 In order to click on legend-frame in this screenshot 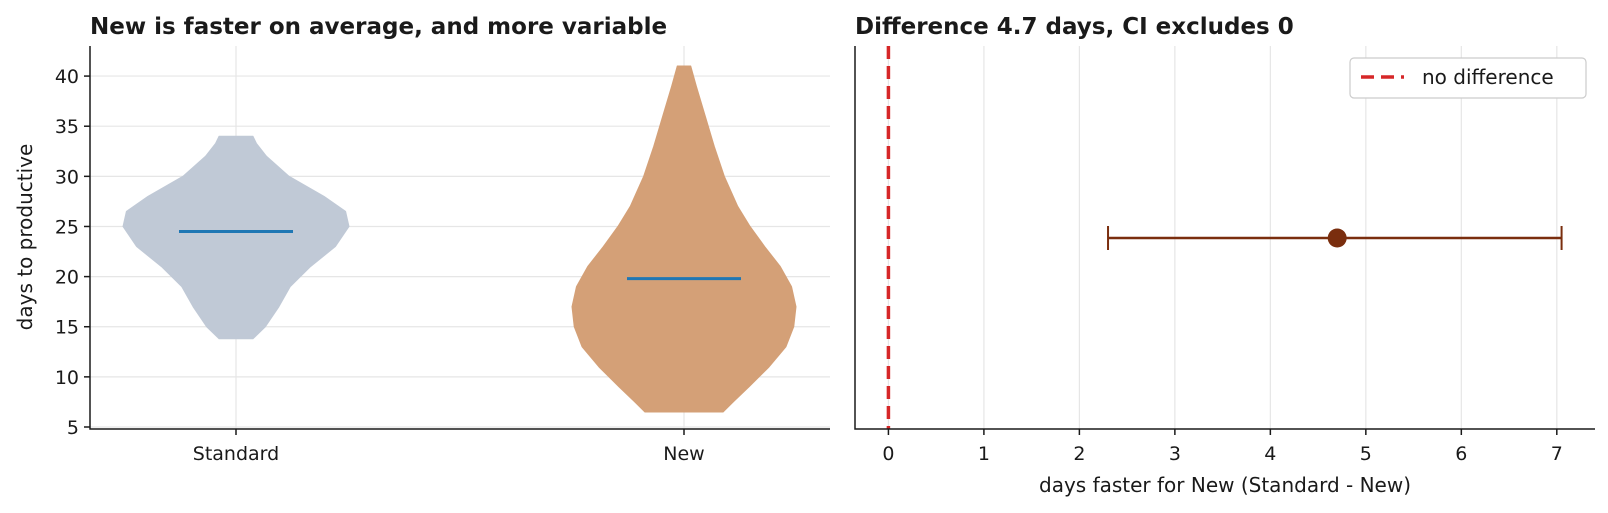, I will do `click(1468, 78)`.